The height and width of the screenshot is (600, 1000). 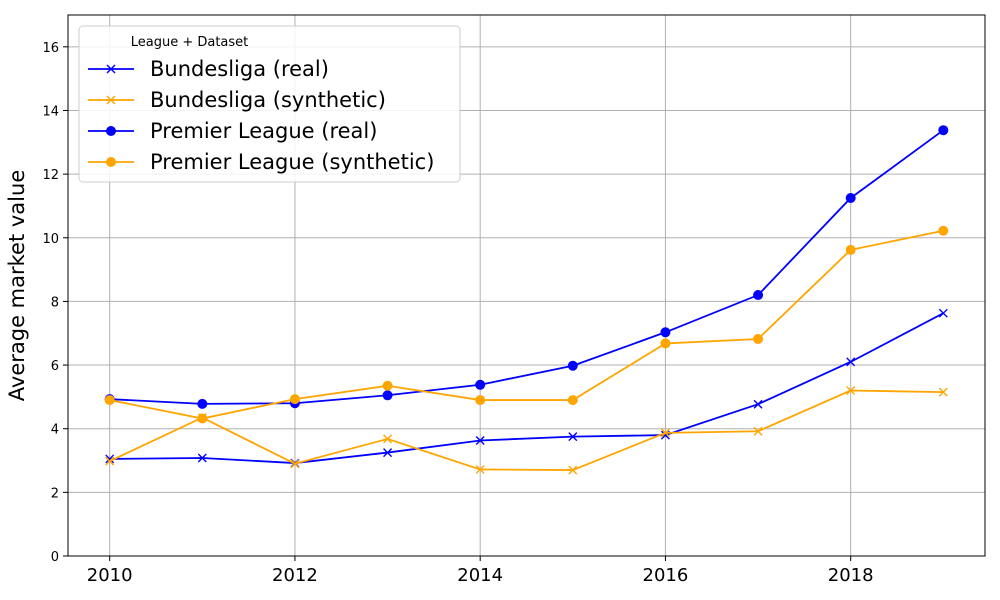 What do you see at coordinates (17, 285) in the screenshot?
I see `y-axis-label: Average market value` at bounding box center [17, 285].